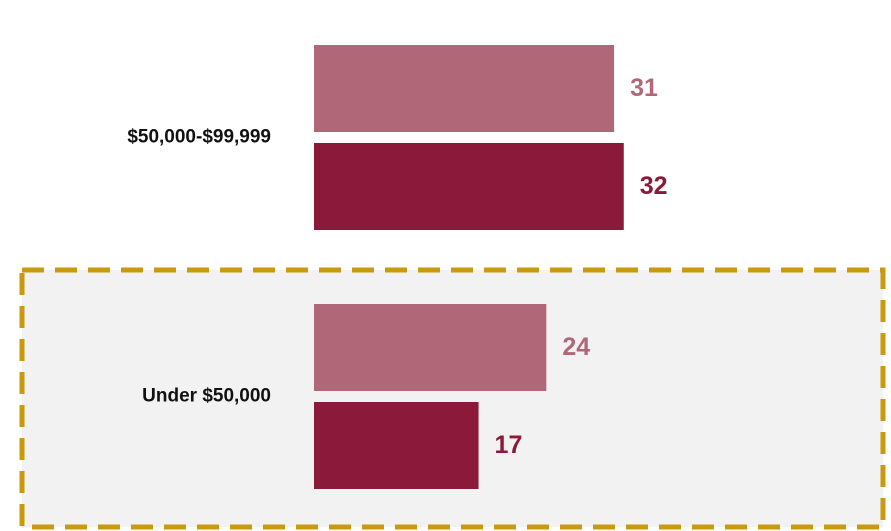  What do you see at coordinates (206, 396) in the screenshot?
I see `category-label: Under $50,000` at bounding box center [206, 396].